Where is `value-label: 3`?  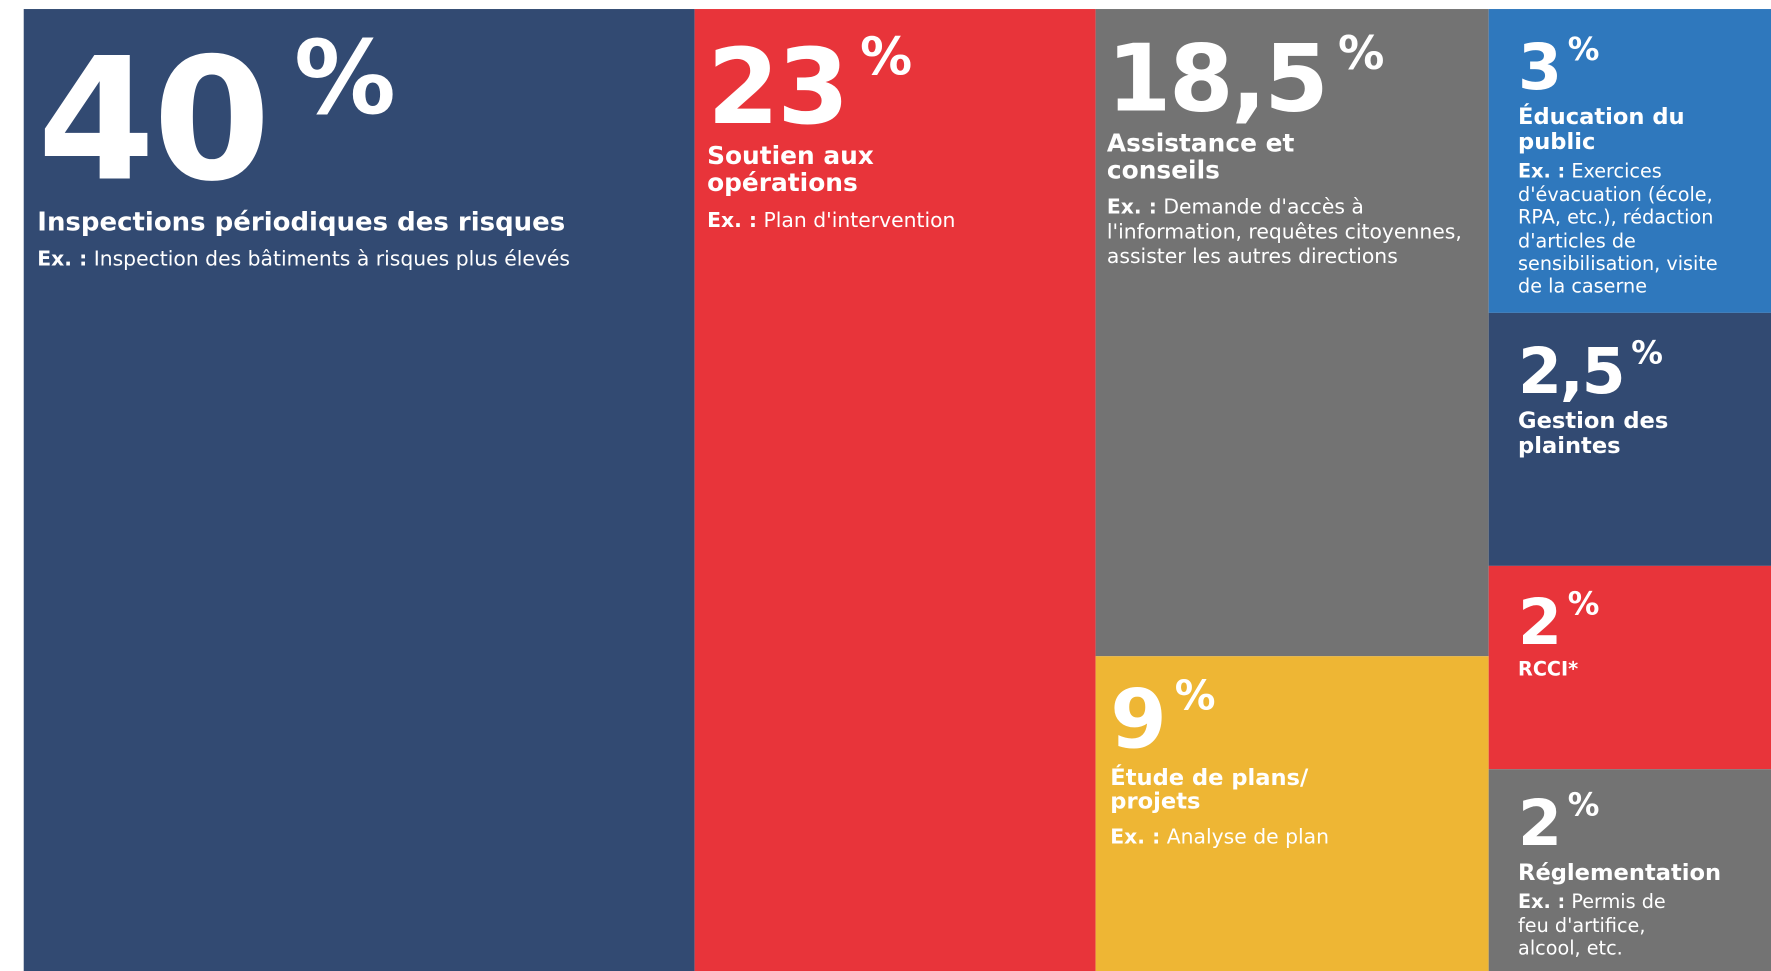 value-label: 3 is located at coordinates (1540, 68).